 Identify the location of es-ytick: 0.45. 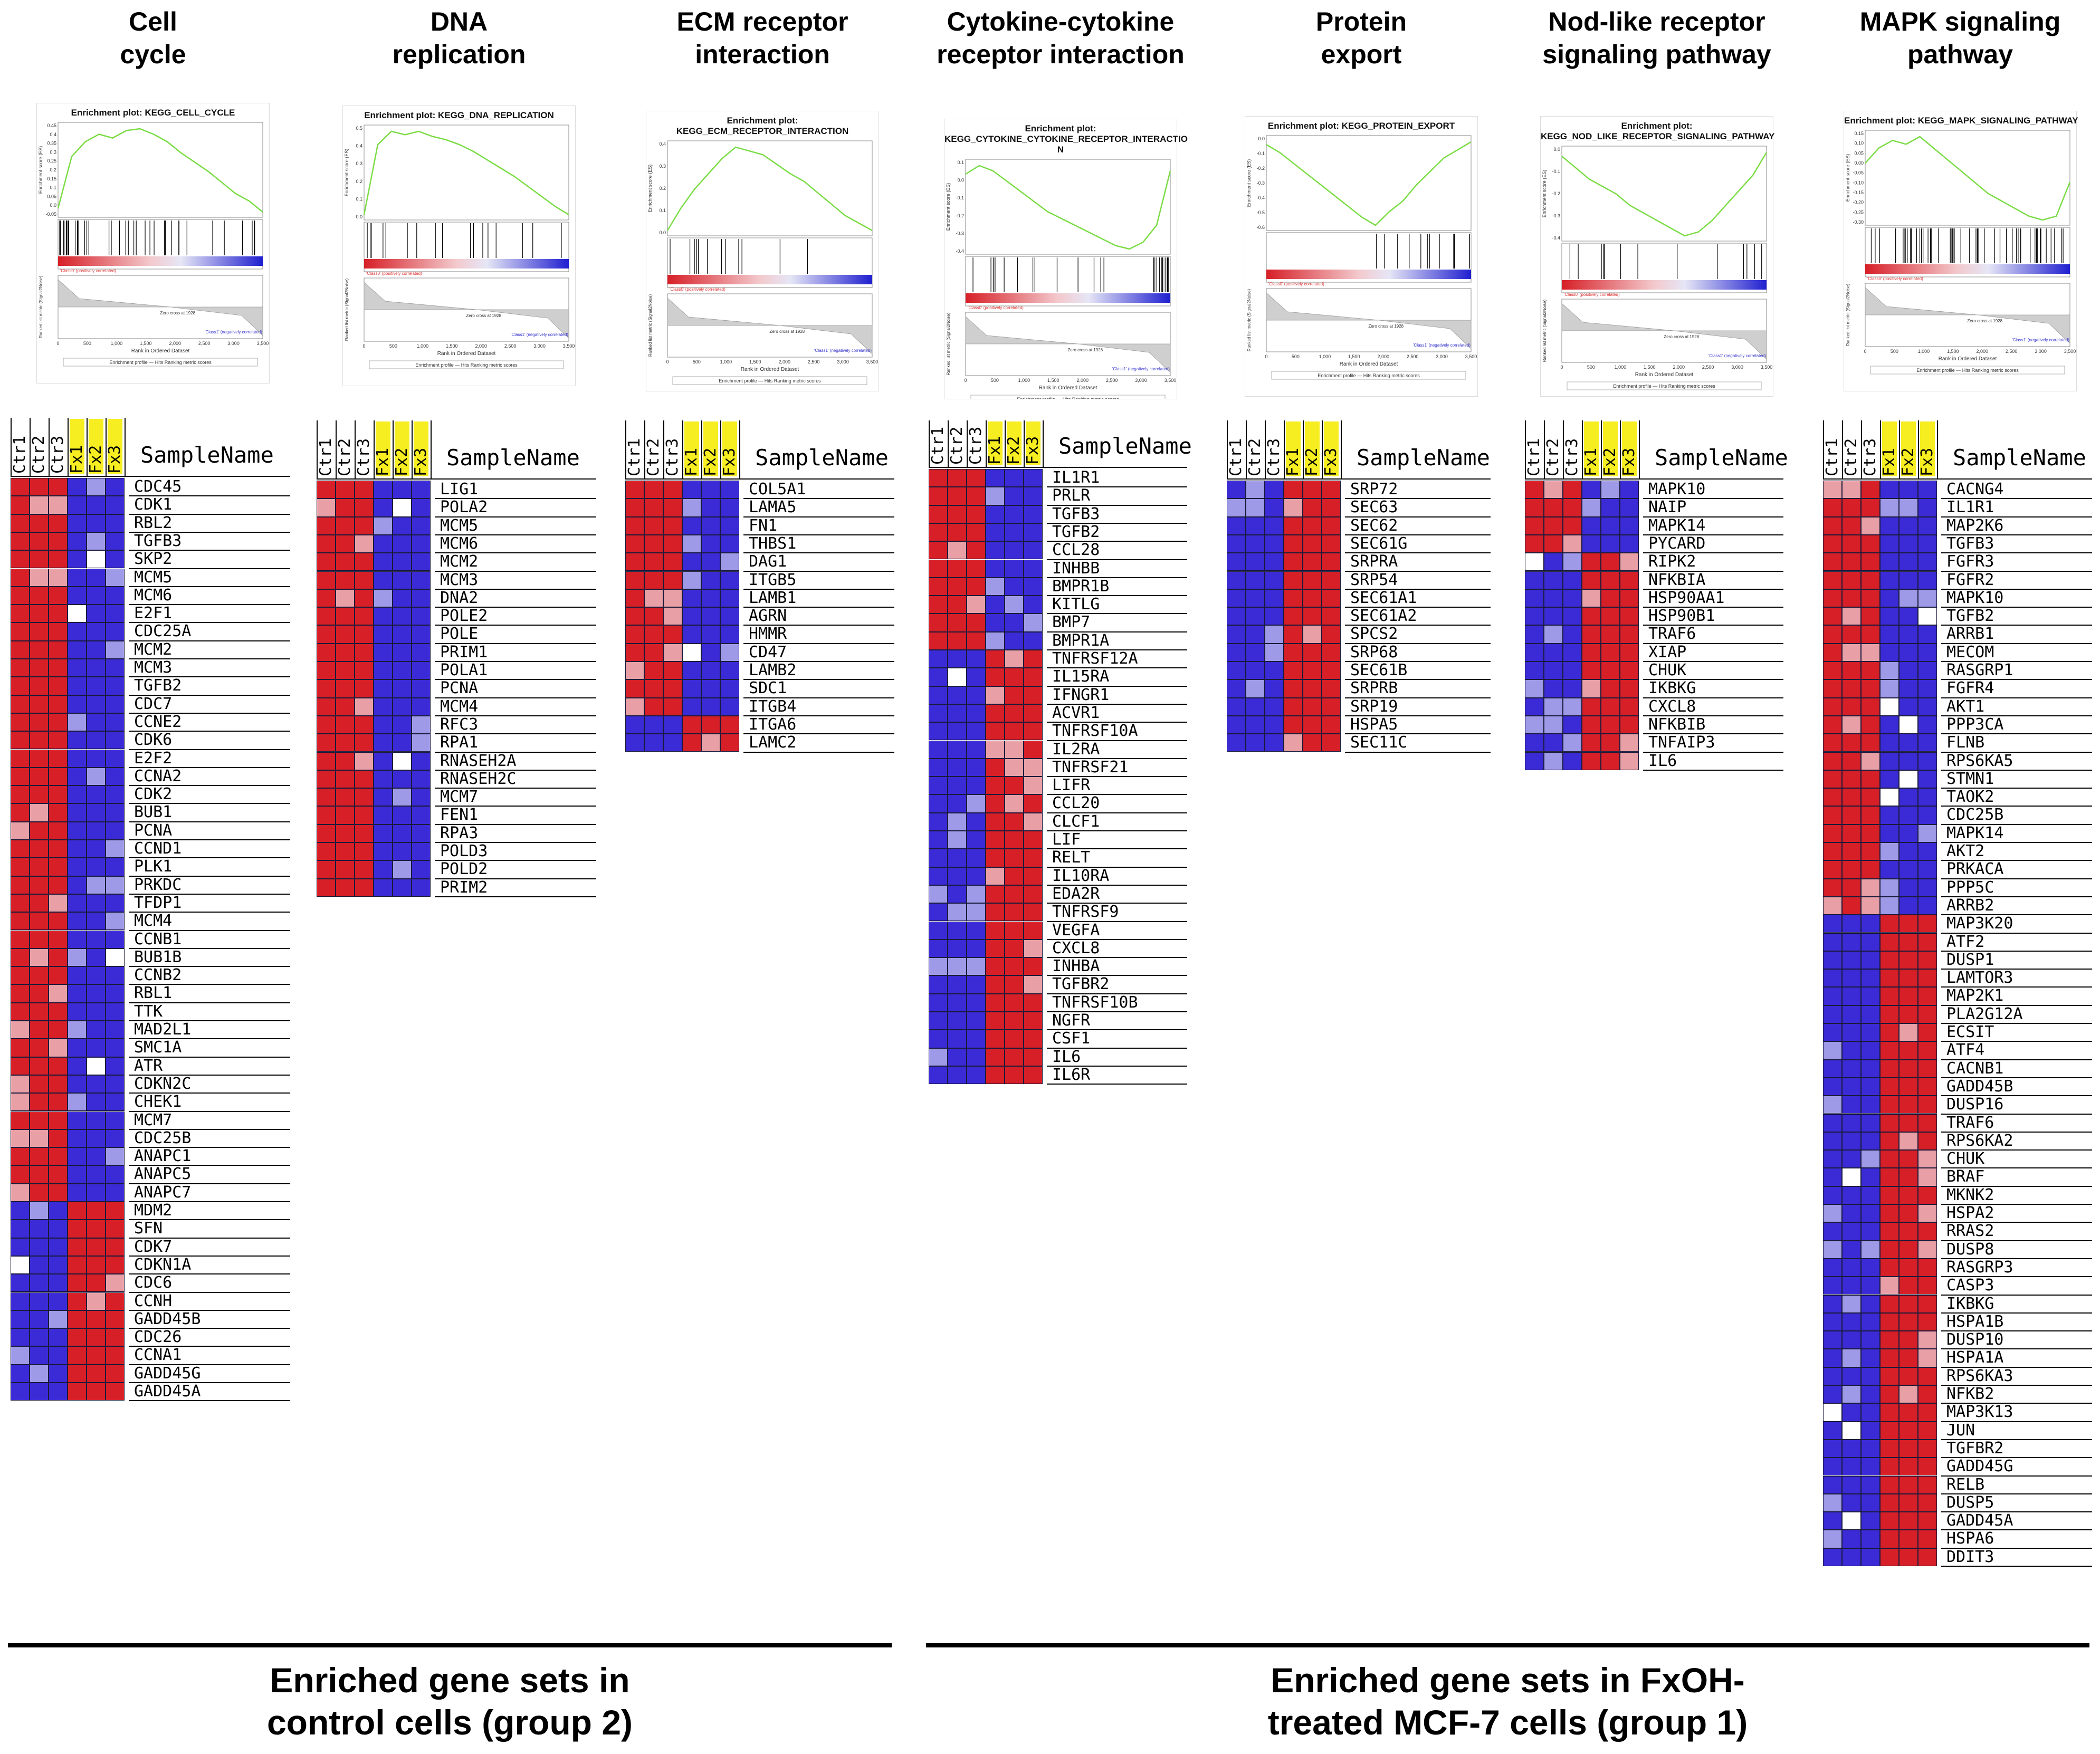
(51, 125).